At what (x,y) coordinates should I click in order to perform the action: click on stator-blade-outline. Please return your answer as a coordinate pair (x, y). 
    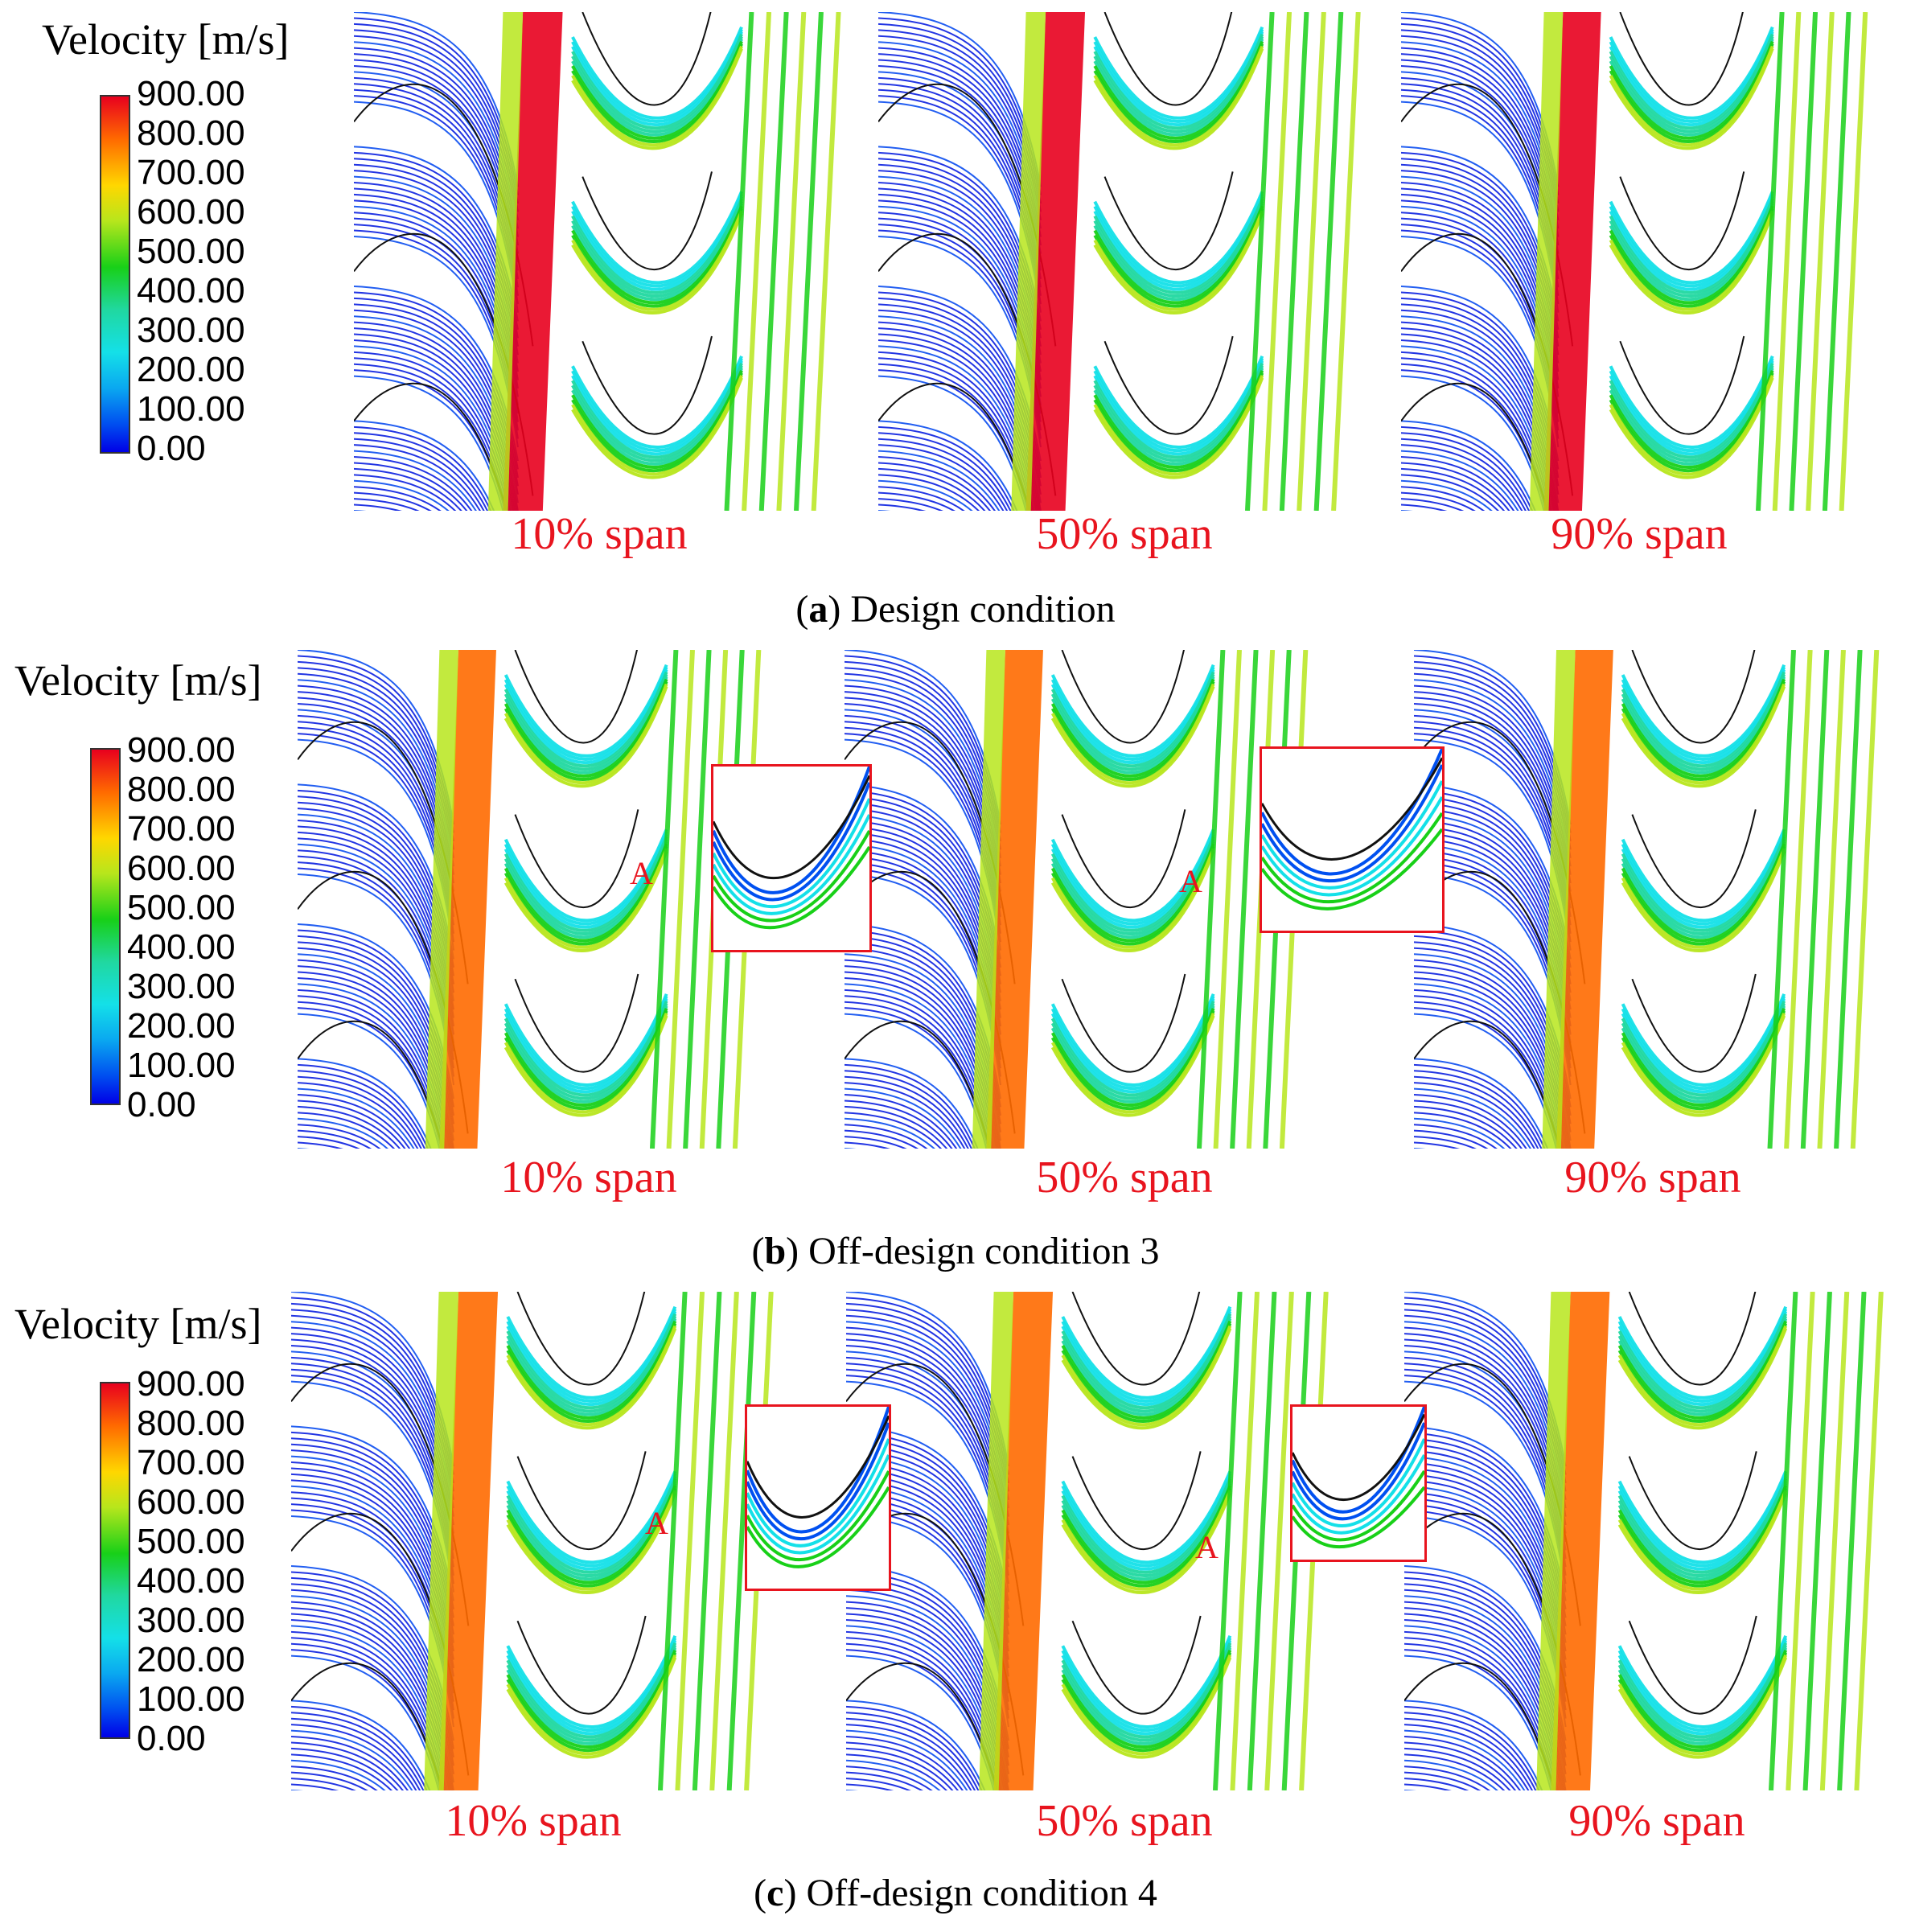
    Looking at the image, I should click on (954, 446).